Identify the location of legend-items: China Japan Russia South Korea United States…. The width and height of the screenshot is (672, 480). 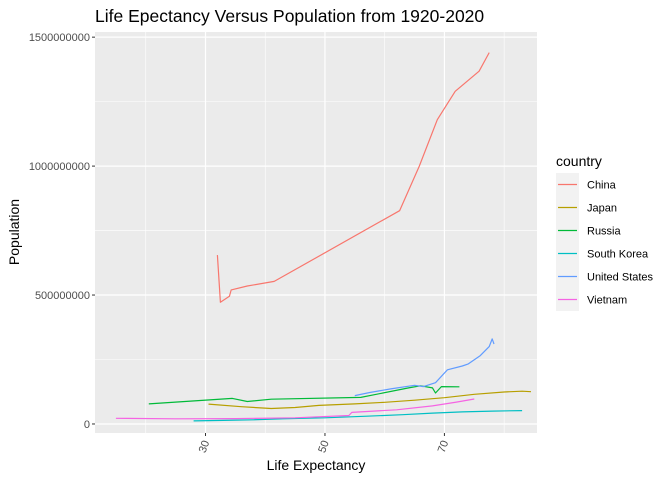
(605, 242).